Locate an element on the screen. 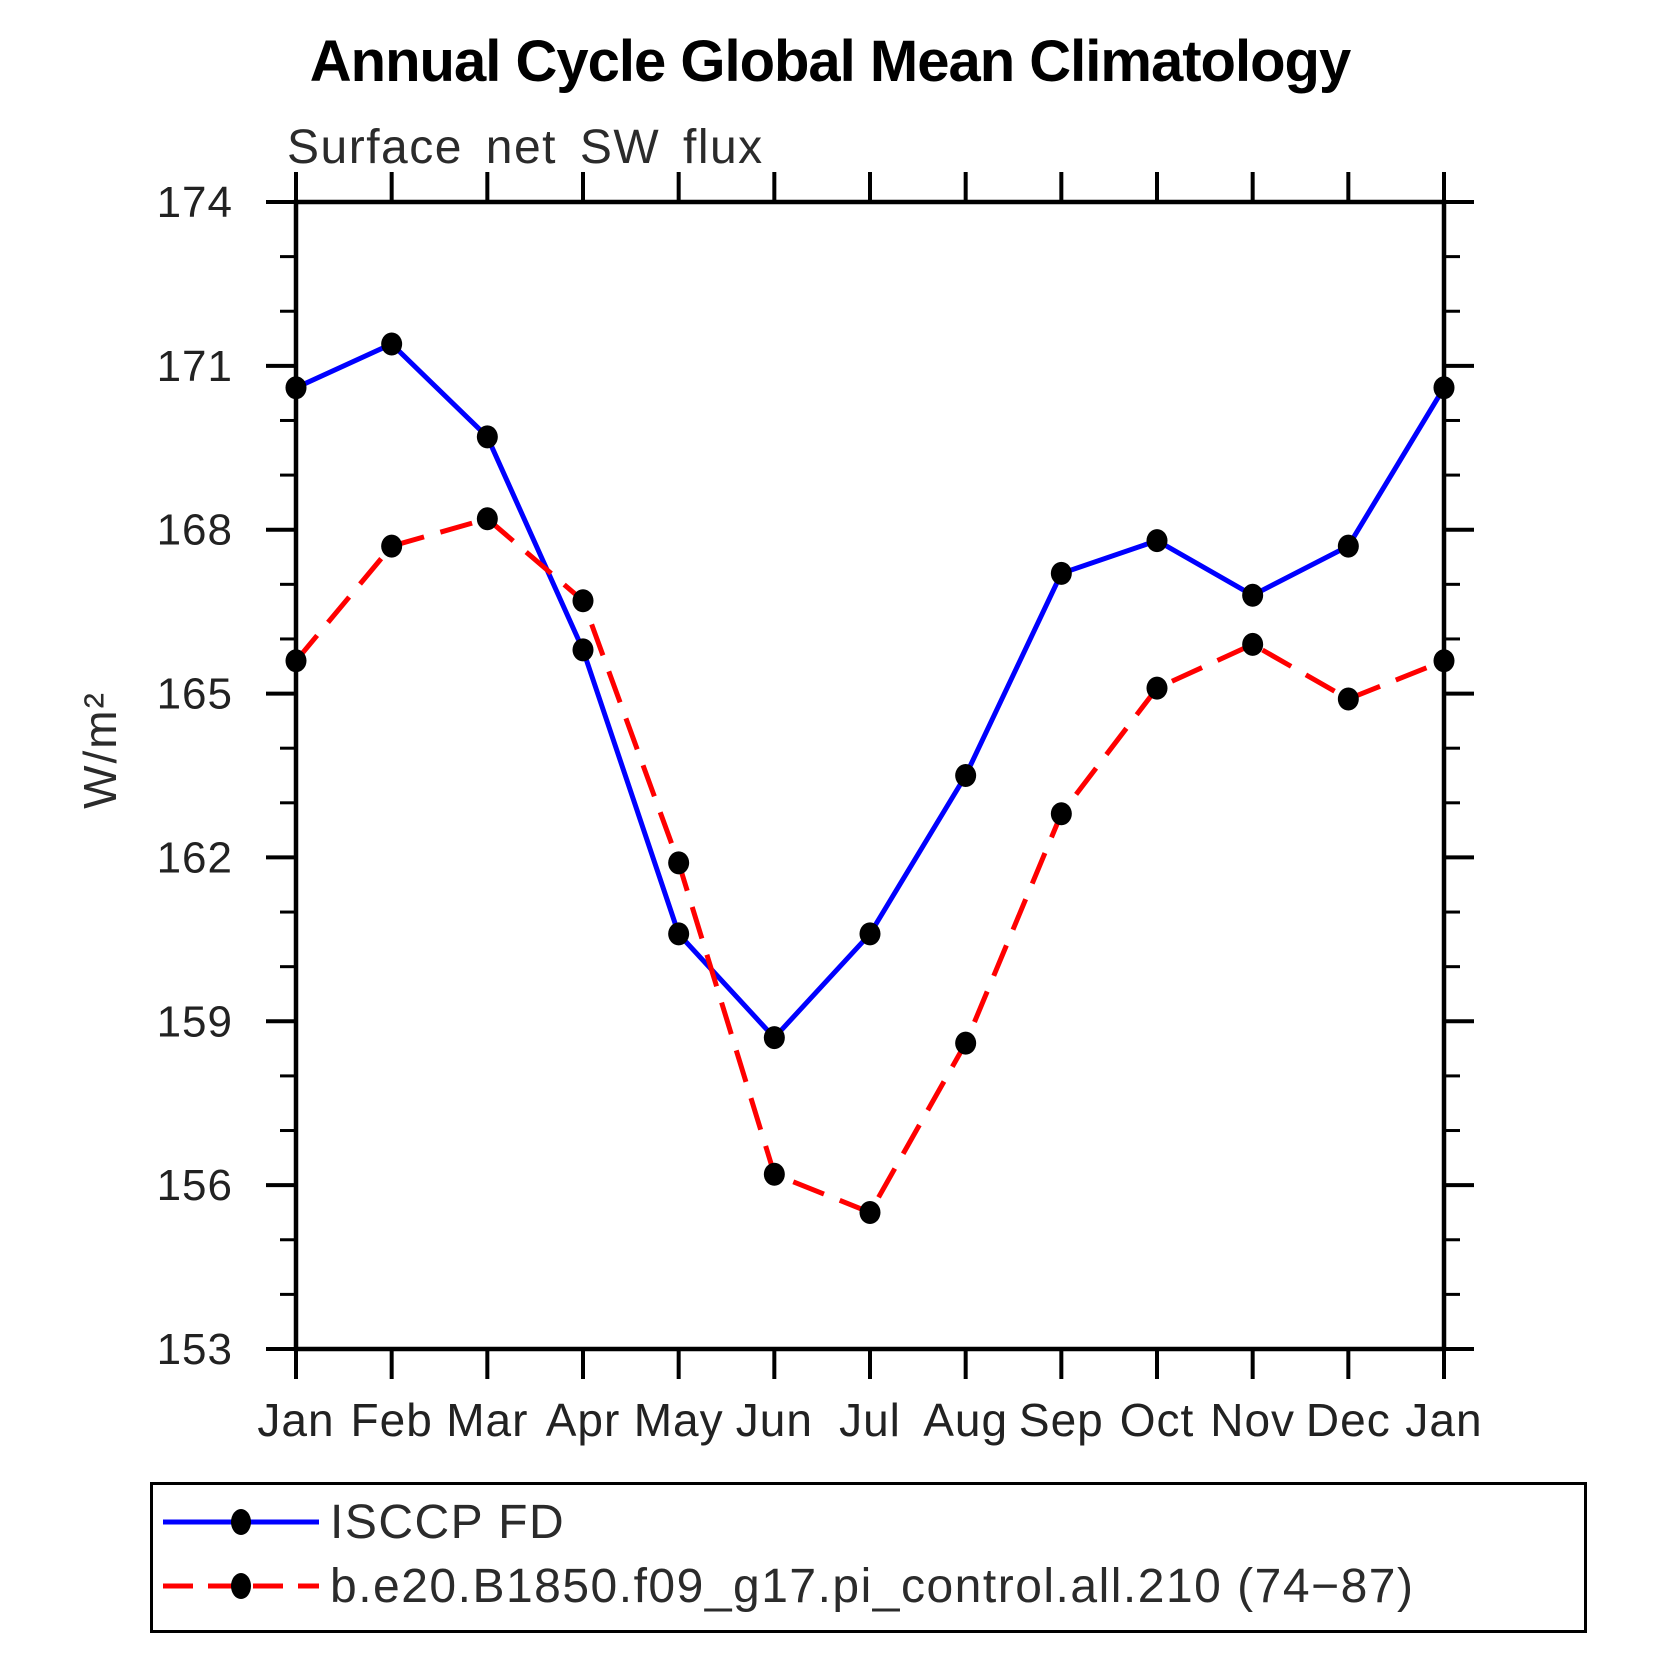  chart-title: Annual Cycle Global Mean Climatology is located at coordinates (830, 61).